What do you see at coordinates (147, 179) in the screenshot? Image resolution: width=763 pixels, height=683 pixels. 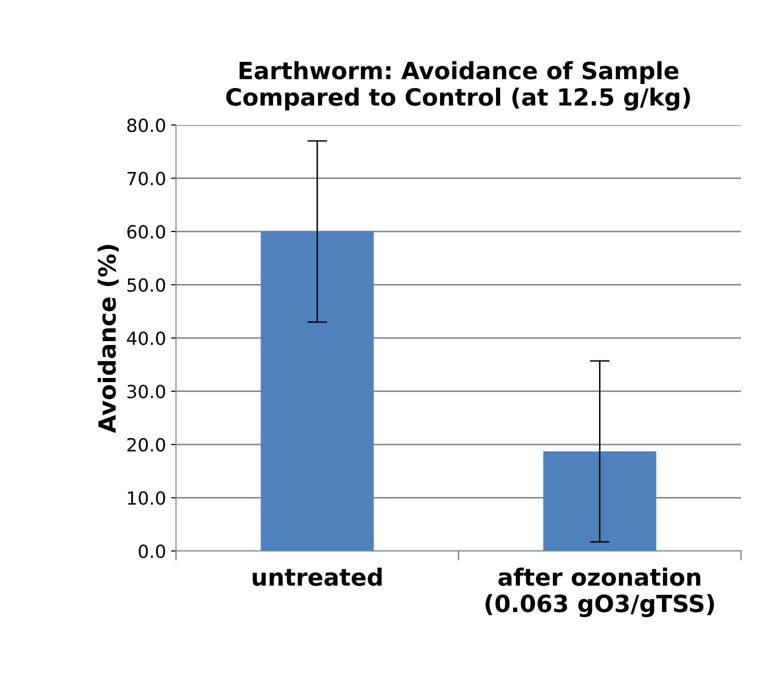 I see `y-tick-label: 70.0` at bounding box center [147, 179].